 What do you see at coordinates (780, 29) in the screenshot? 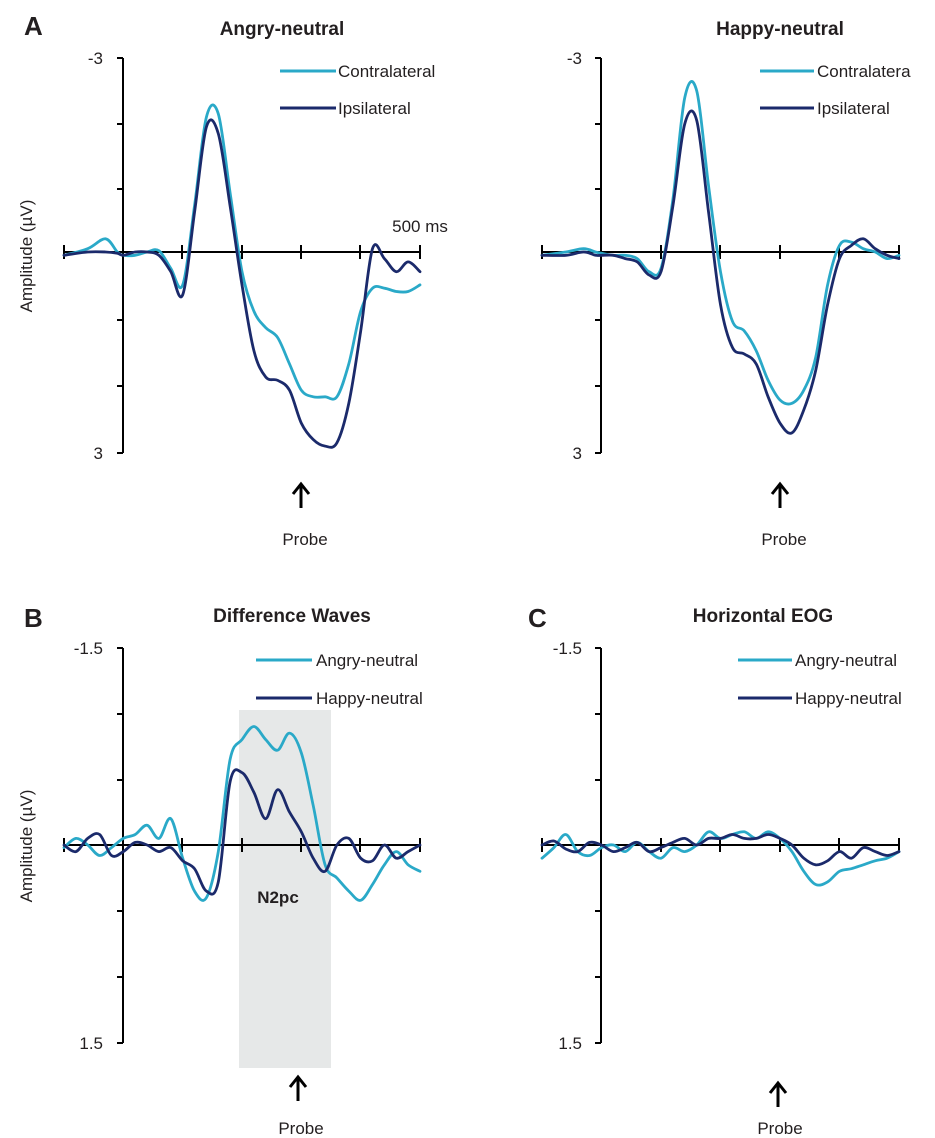
I see `chart-title: Happy-neutral` at bounding box center [780, 29].